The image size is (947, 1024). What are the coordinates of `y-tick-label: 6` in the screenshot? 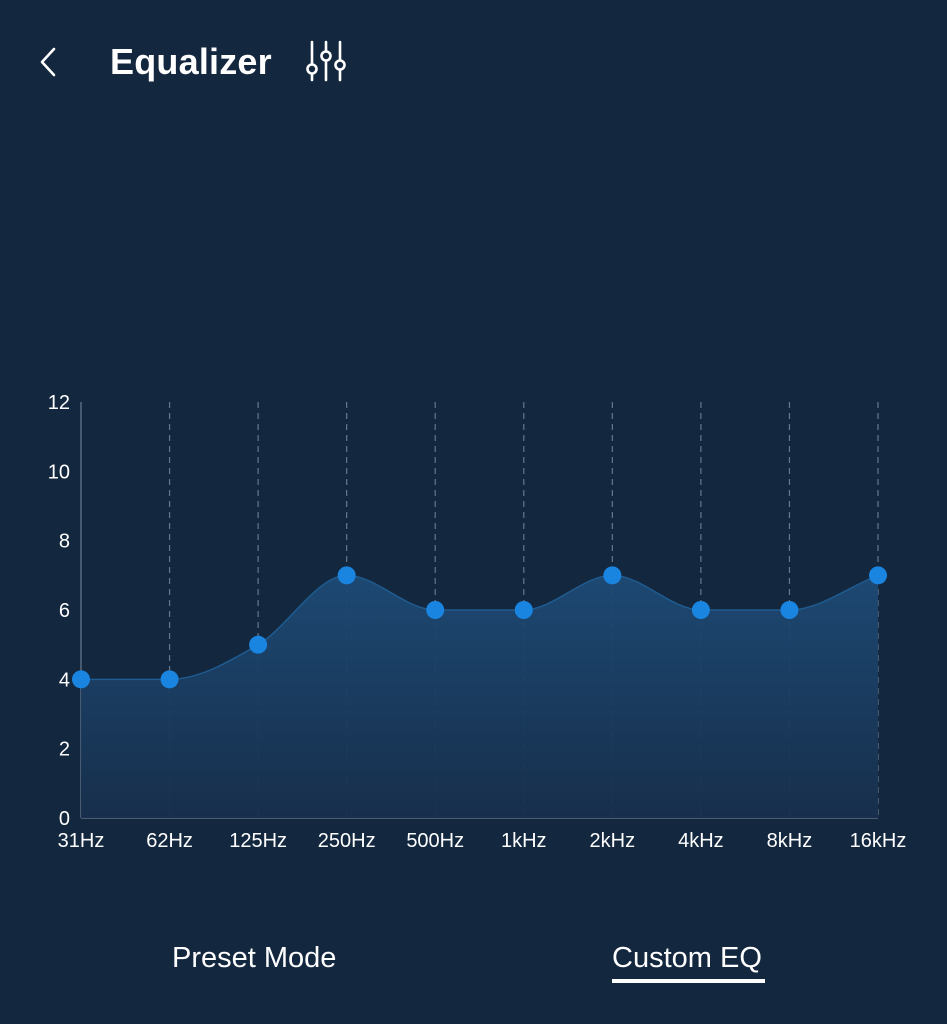 It's located at (64, 611).